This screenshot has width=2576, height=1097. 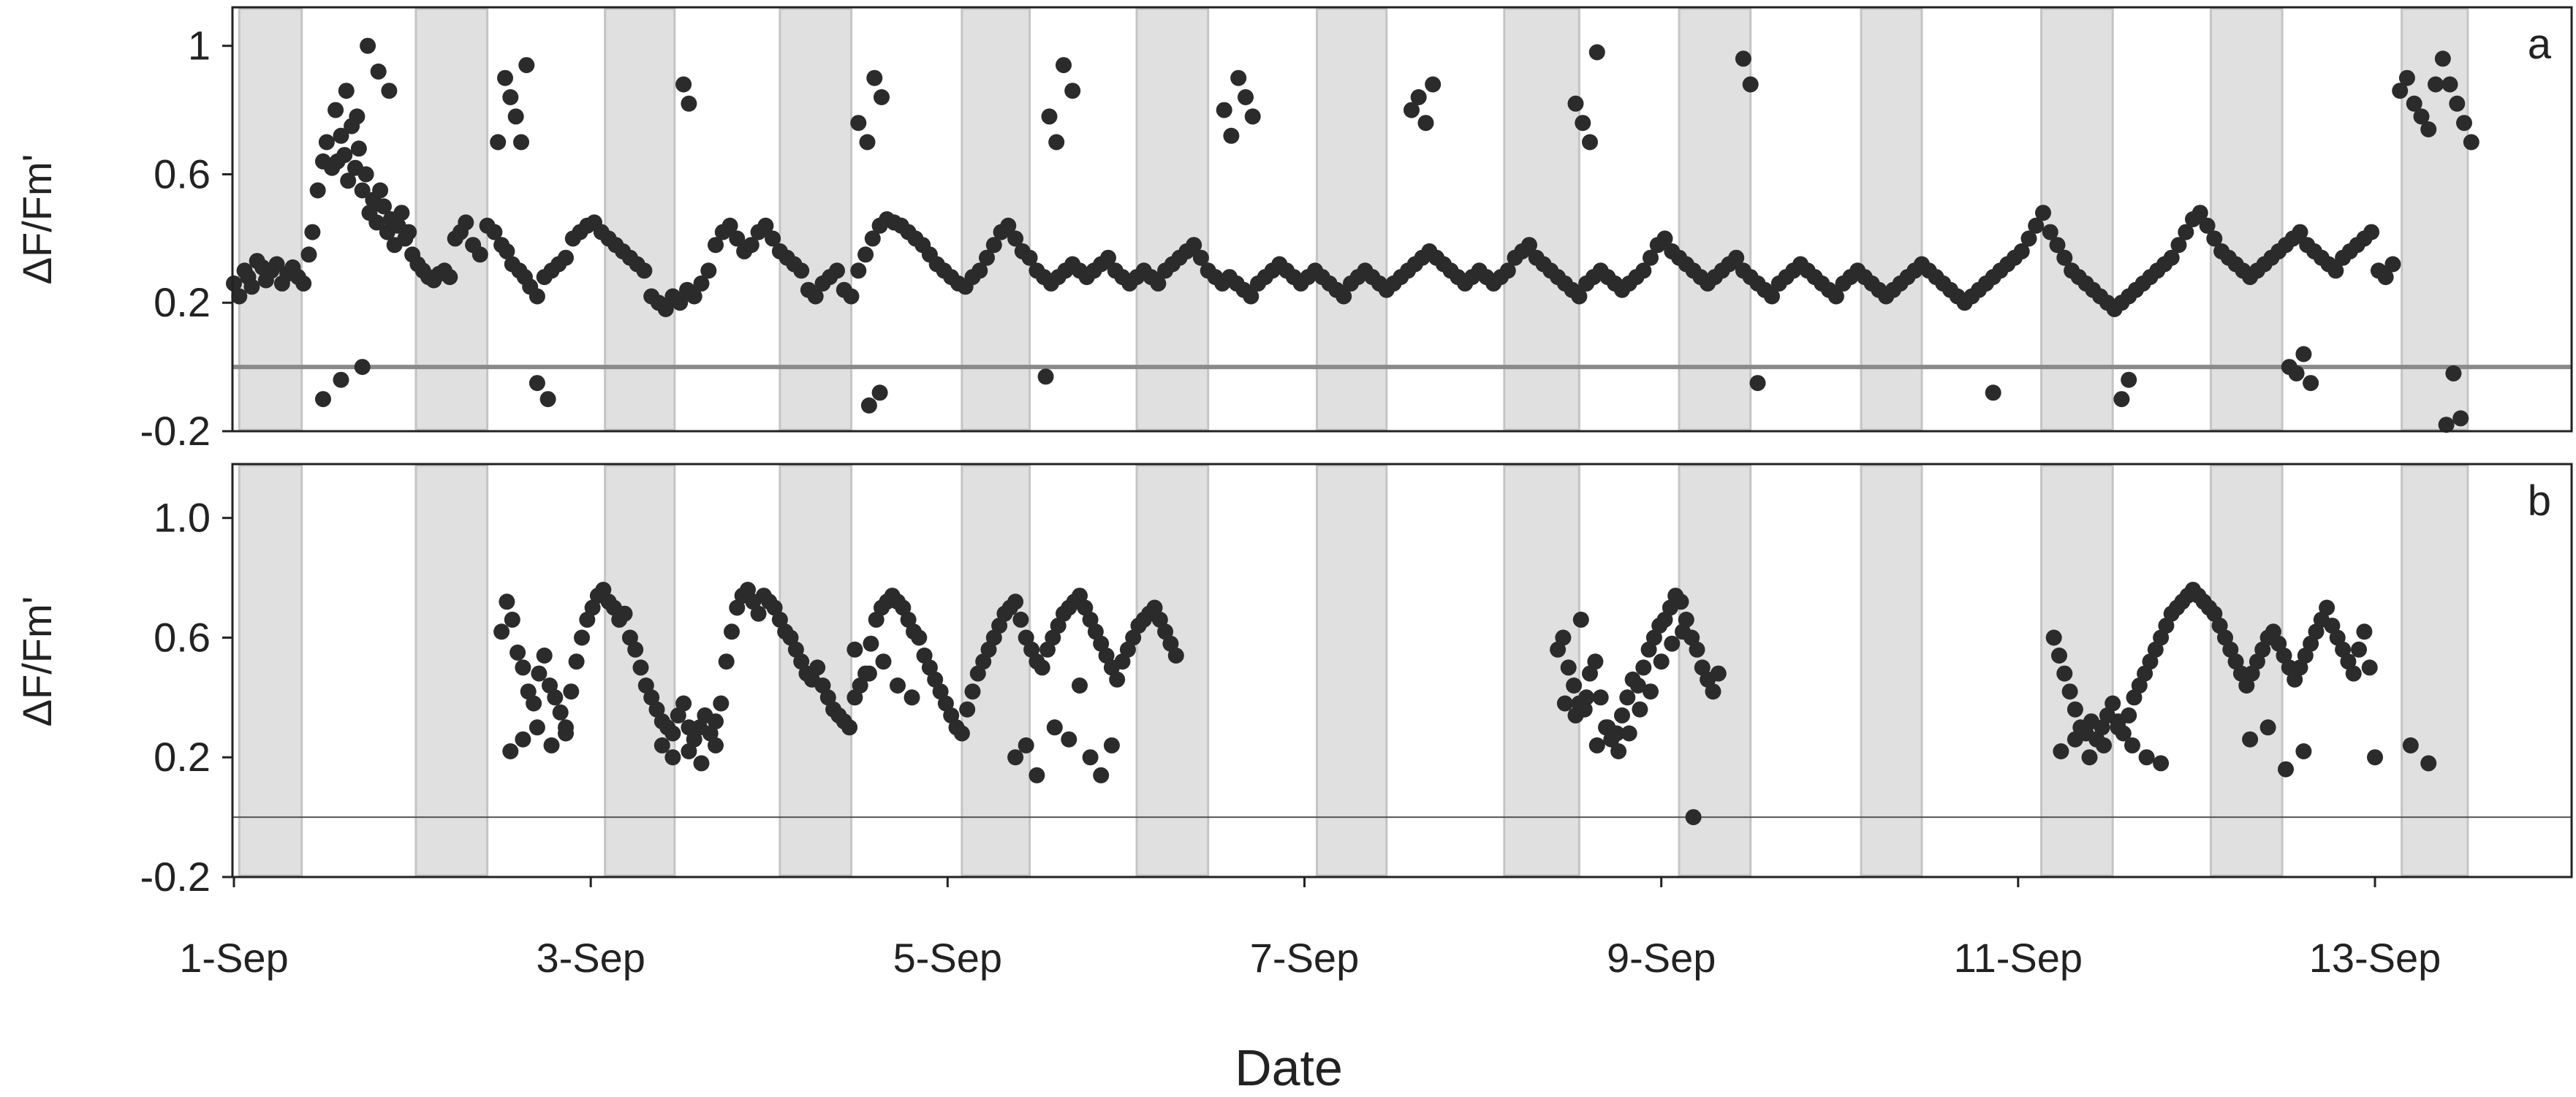 I want to click on panel-letter-a: a, so click(x=2540, y=44).